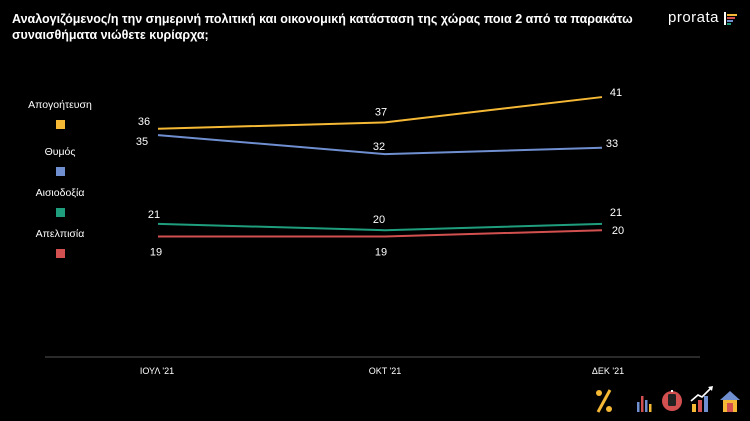 This screenshot has height=421, width=750. I want to click on data-label: 36, so click(144, 122).